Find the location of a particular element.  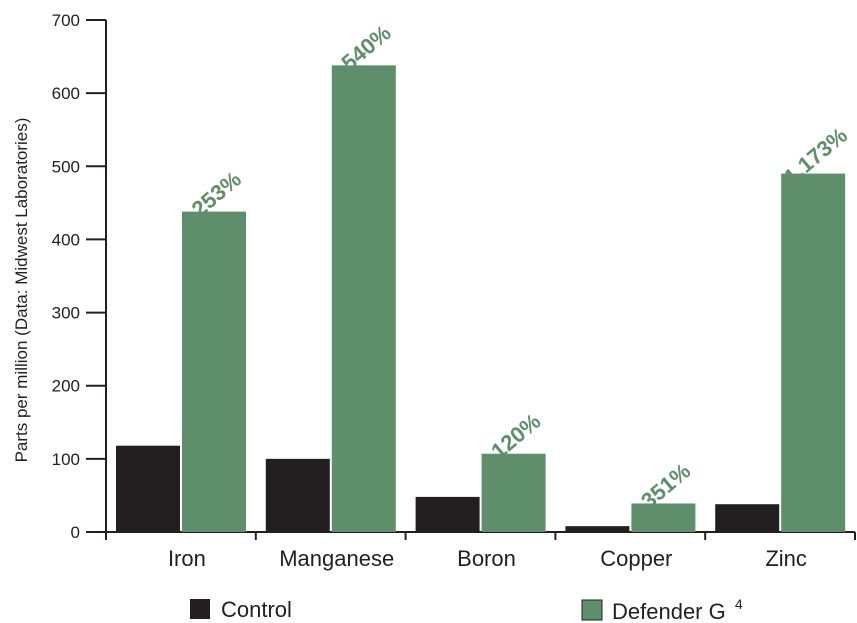

bar-control-zinc is located at coordinates (747, 518).